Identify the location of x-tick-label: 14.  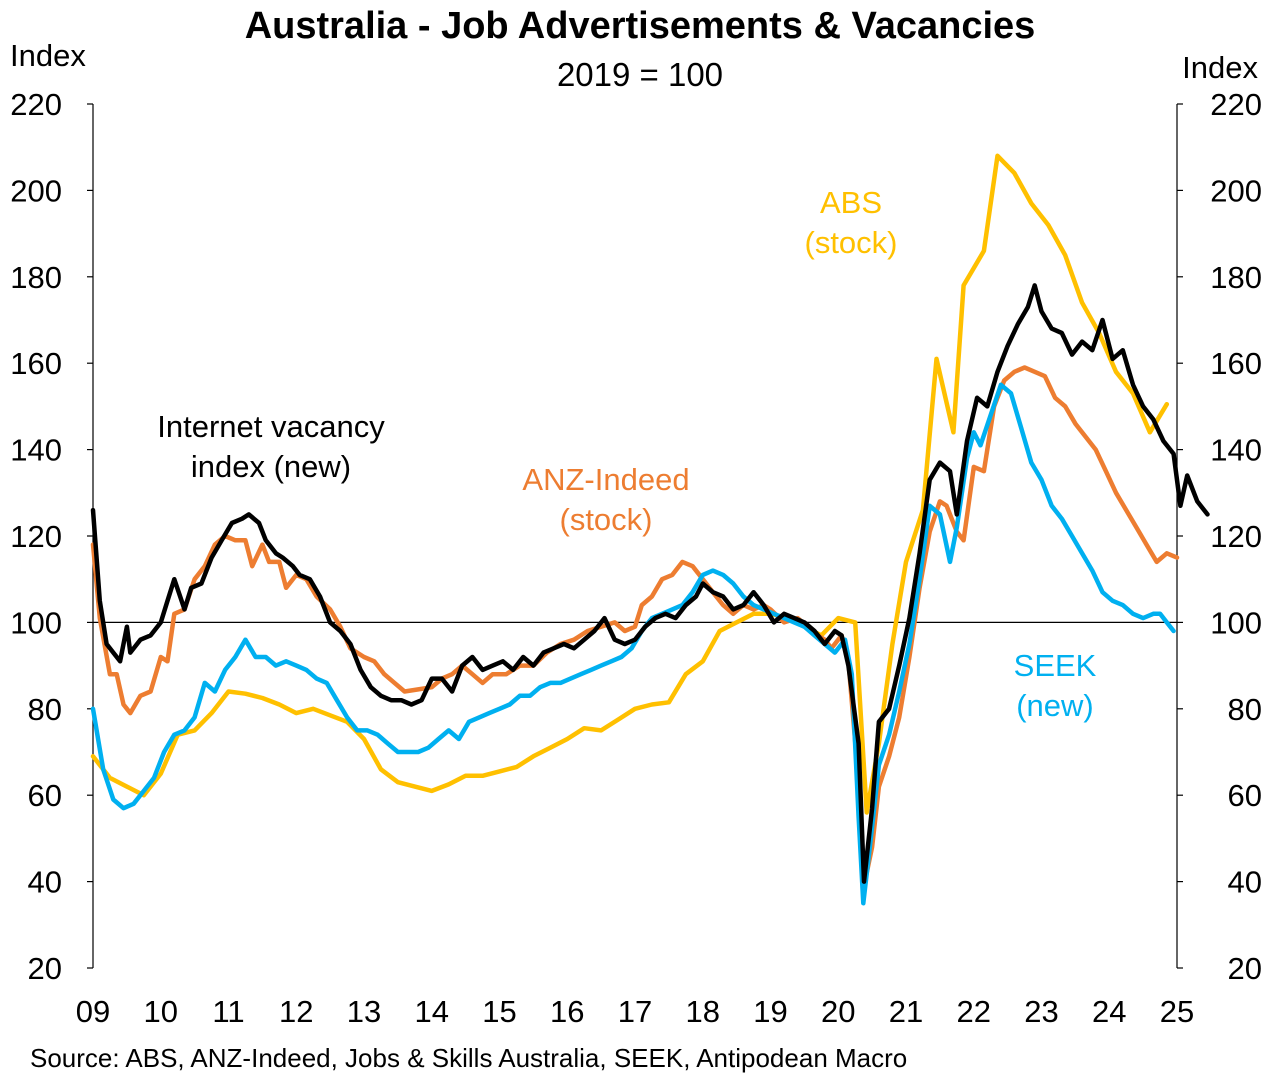
(432, 1011).